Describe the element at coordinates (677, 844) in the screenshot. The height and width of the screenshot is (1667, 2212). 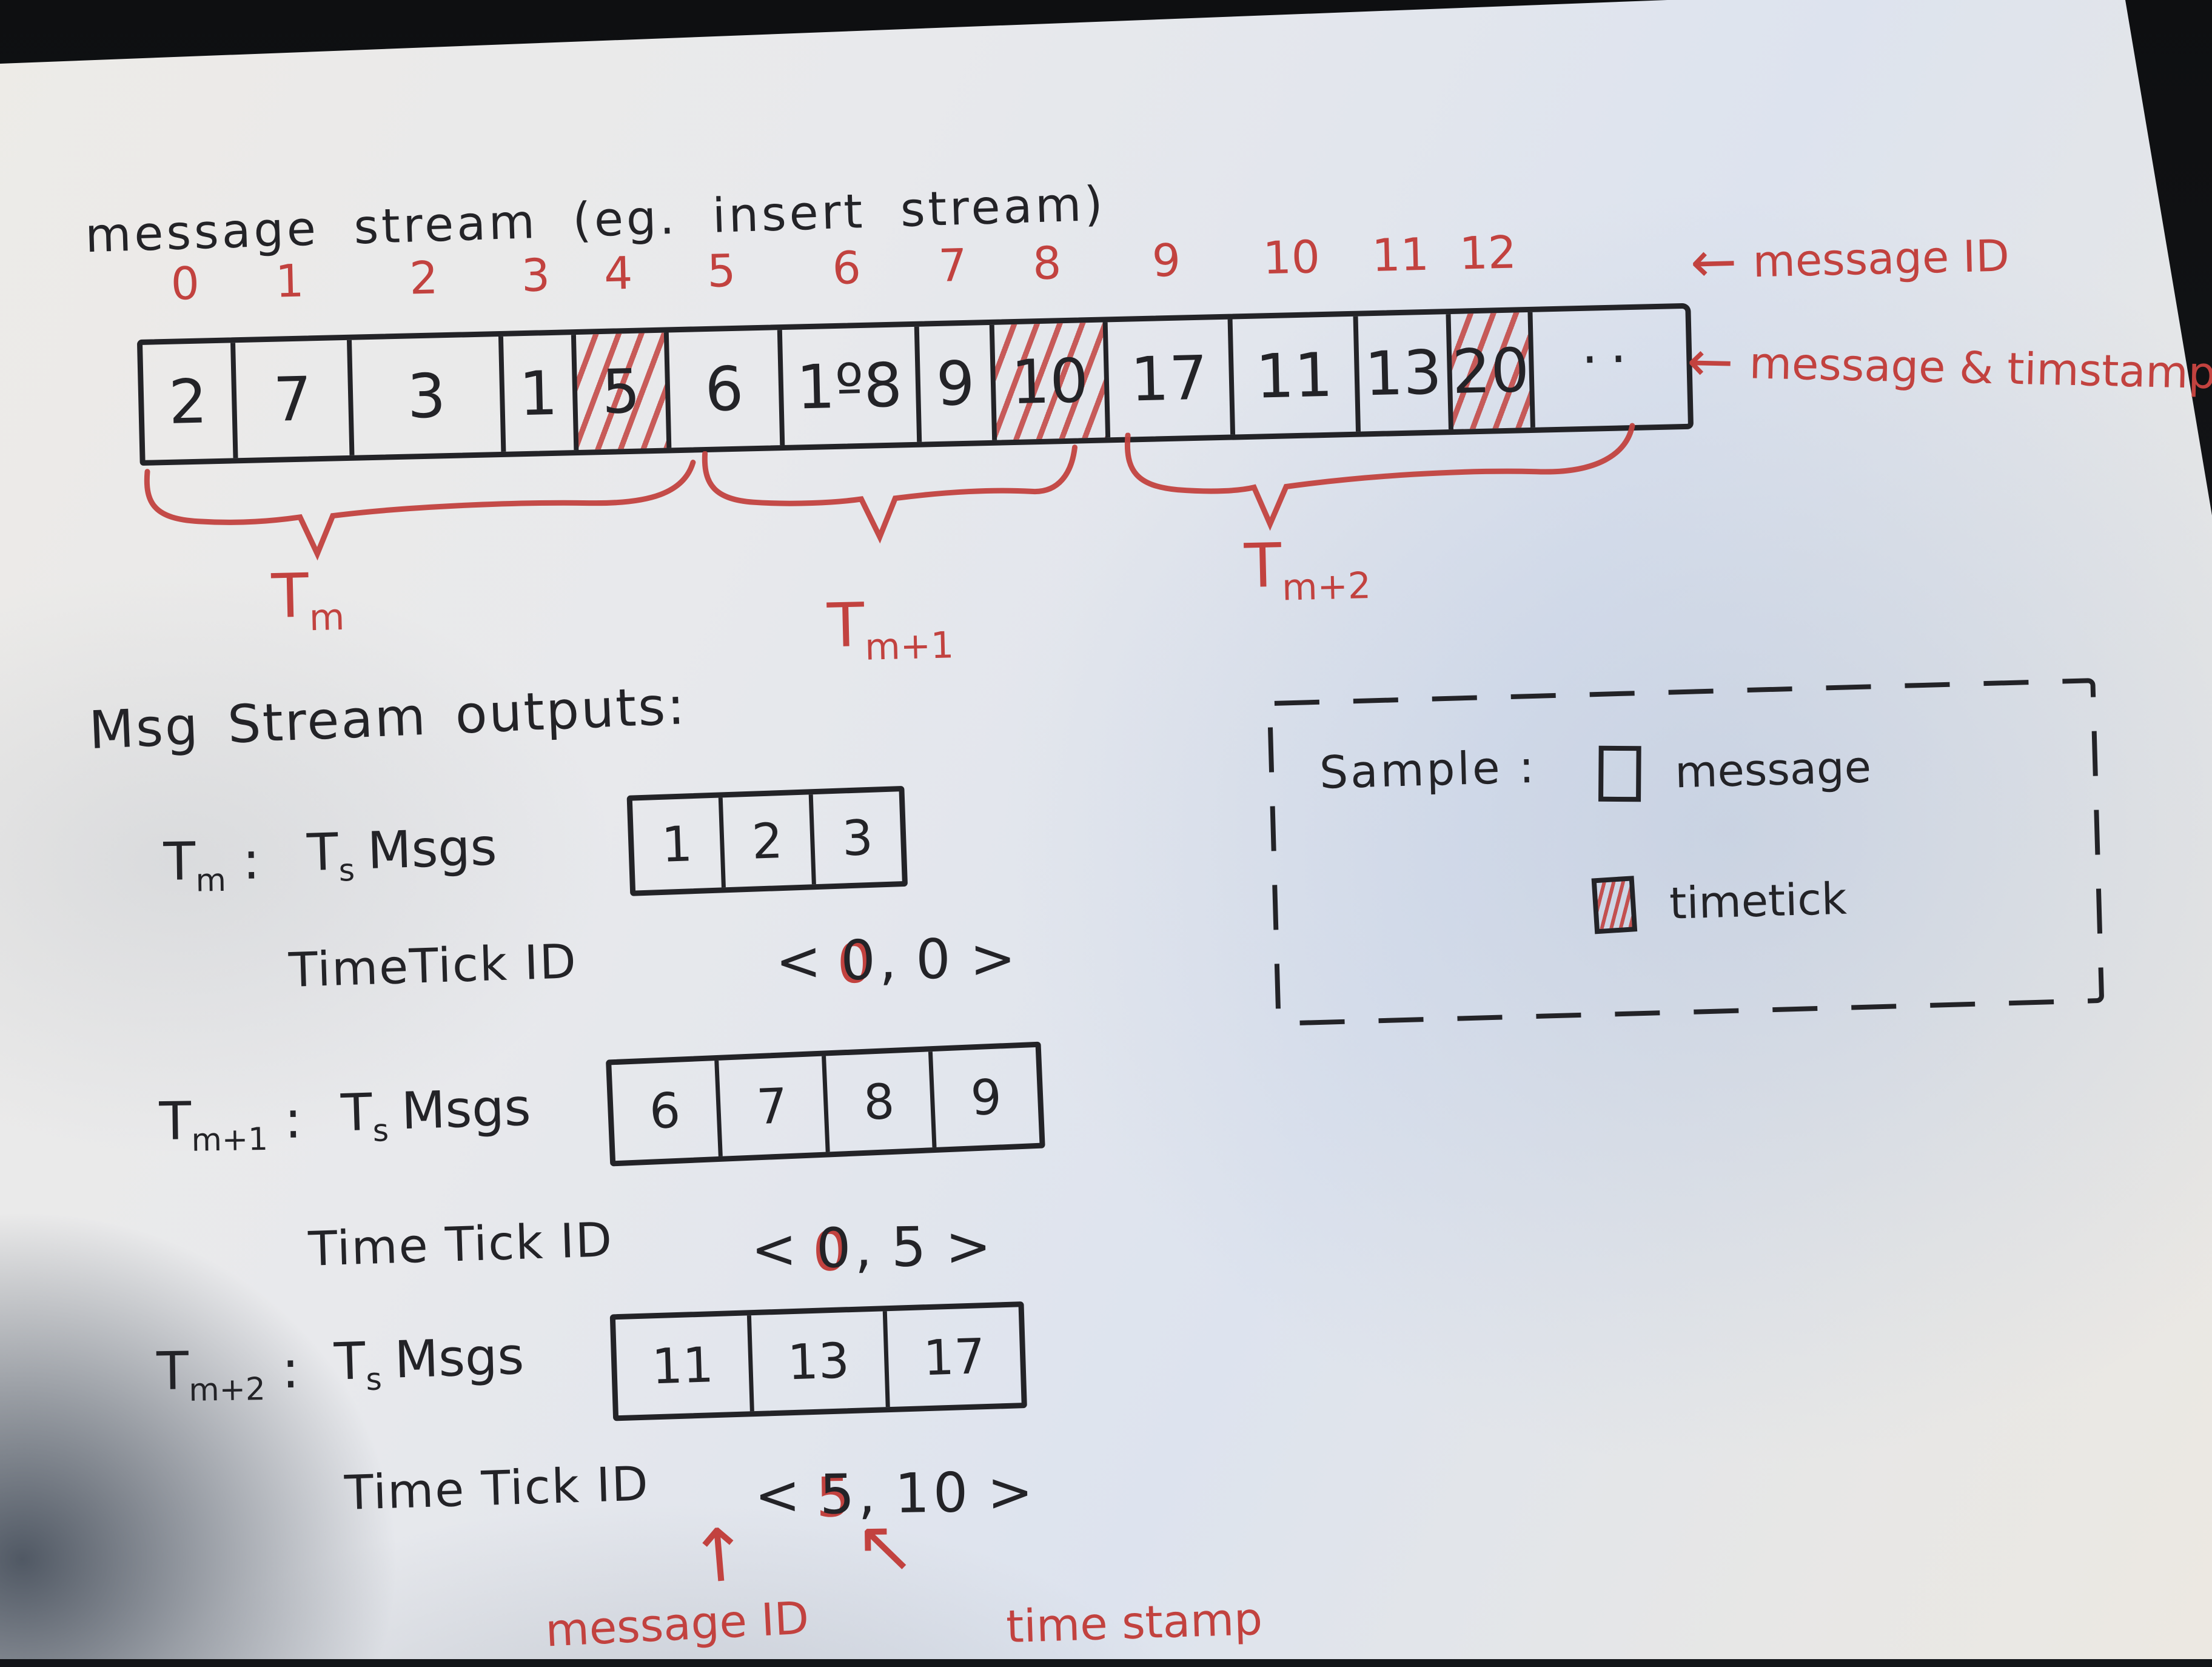
I see `msg-cell: 1` at that location.